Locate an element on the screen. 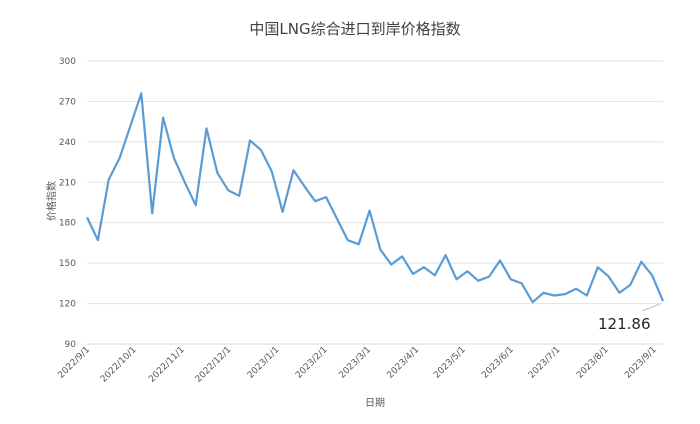  x-tick-label: 2022/10/1 is located at coordinates (119, 365).